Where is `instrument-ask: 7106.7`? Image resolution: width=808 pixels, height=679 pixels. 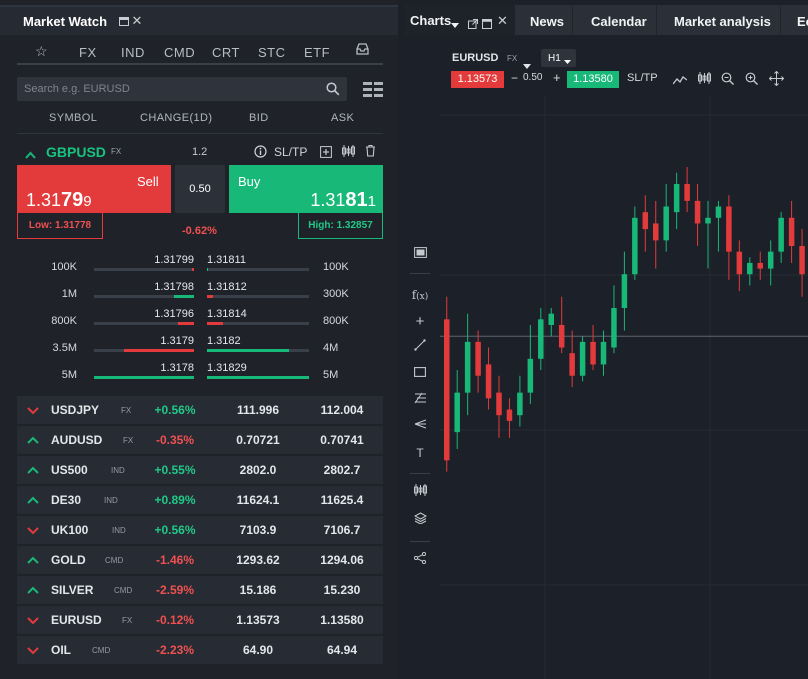 instrument-ask: 7106.7 is located at coordinates (342, 530).